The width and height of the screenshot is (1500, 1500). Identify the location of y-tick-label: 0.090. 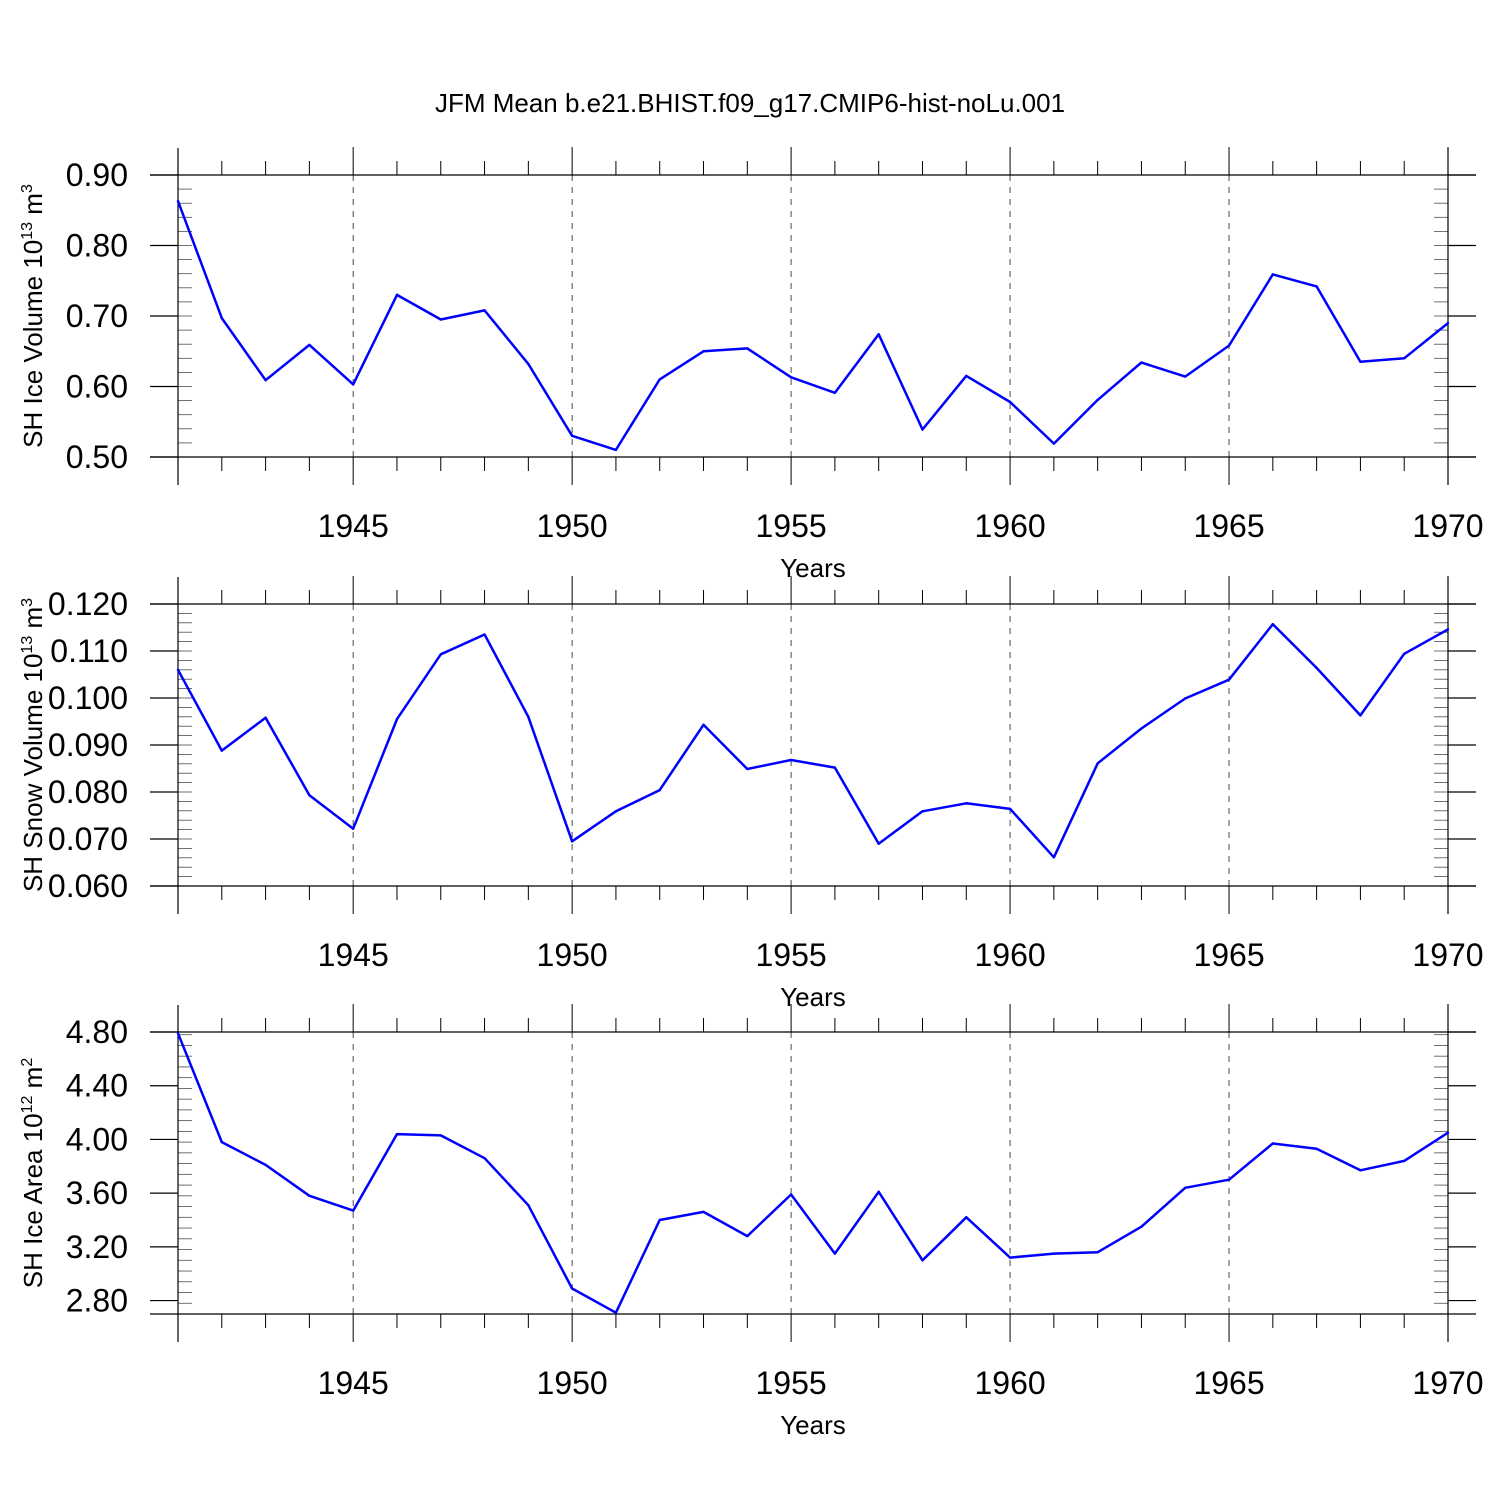
(88, 745).